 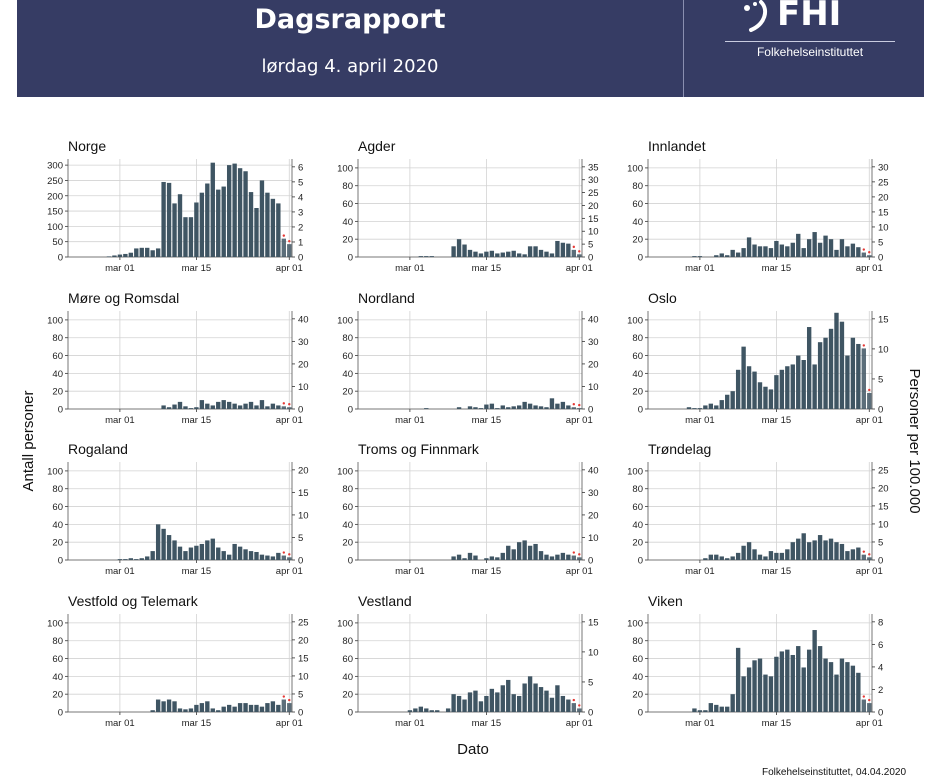 What do you see at coordinates (637, 204) in the screenshot?
I see `tick-label-left: 60` at bounding box center [637, 204].